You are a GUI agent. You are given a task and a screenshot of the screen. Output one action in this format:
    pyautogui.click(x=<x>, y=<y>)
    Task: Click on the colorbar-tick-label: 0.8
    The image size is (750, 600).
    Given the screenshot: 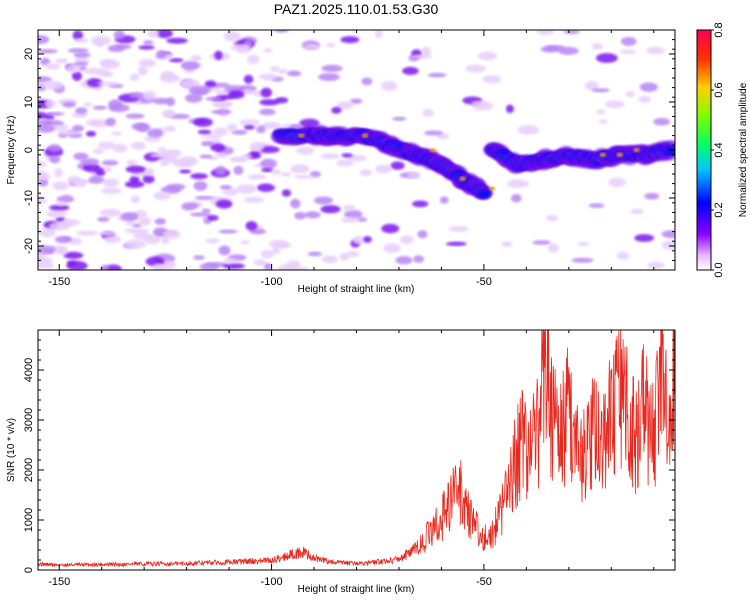 What is the action you would take?
    pyautogui.click(x=719, y=29)
    